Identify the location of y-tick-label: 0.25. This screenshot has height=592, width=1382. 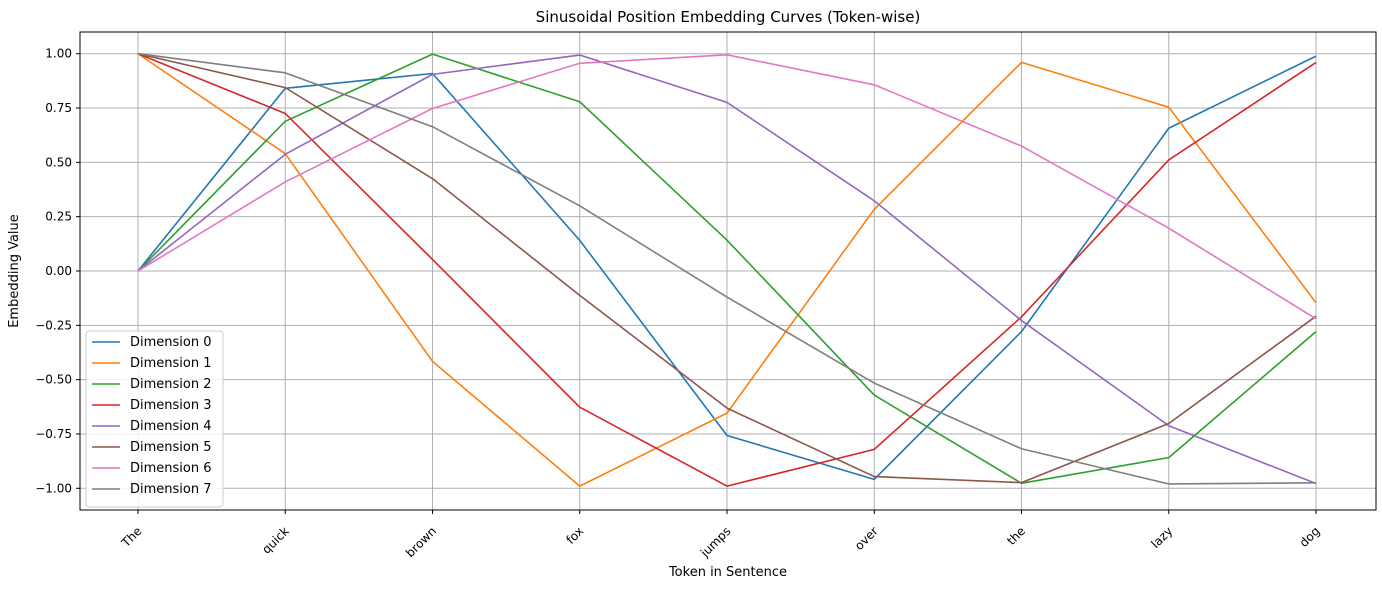
(58, 217).